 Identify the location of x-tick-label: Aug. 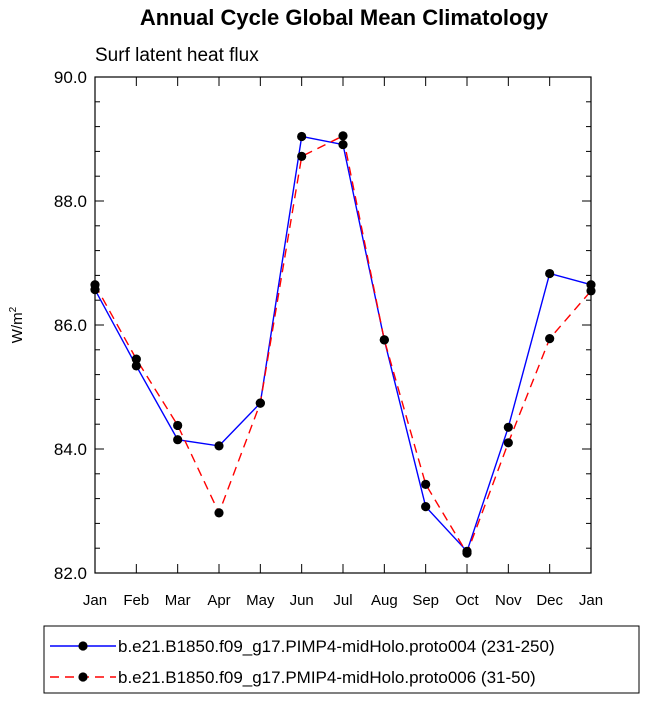
(384, 600).